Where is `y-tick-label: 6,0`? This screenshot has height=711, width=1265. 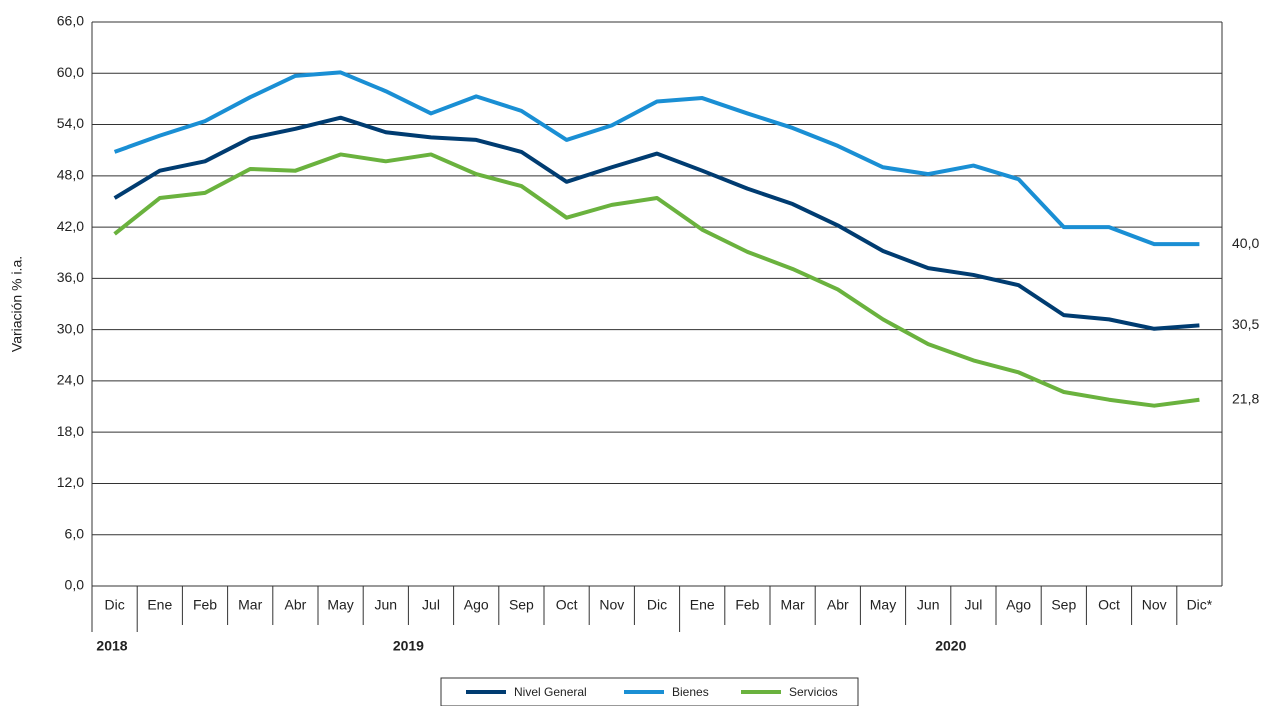 y-tick-label: 6,0 is located at coordinates (75, 533).